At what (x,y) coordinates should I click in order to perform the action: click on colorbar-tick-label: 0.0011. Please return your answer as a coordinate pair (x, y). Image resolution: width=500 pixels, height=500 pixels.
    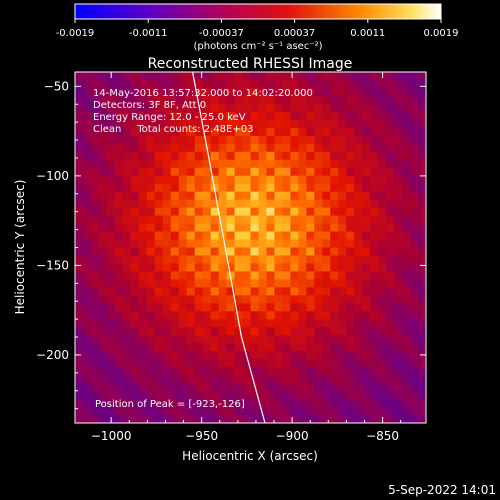
    Looking at the image, I should click on (367, 33).